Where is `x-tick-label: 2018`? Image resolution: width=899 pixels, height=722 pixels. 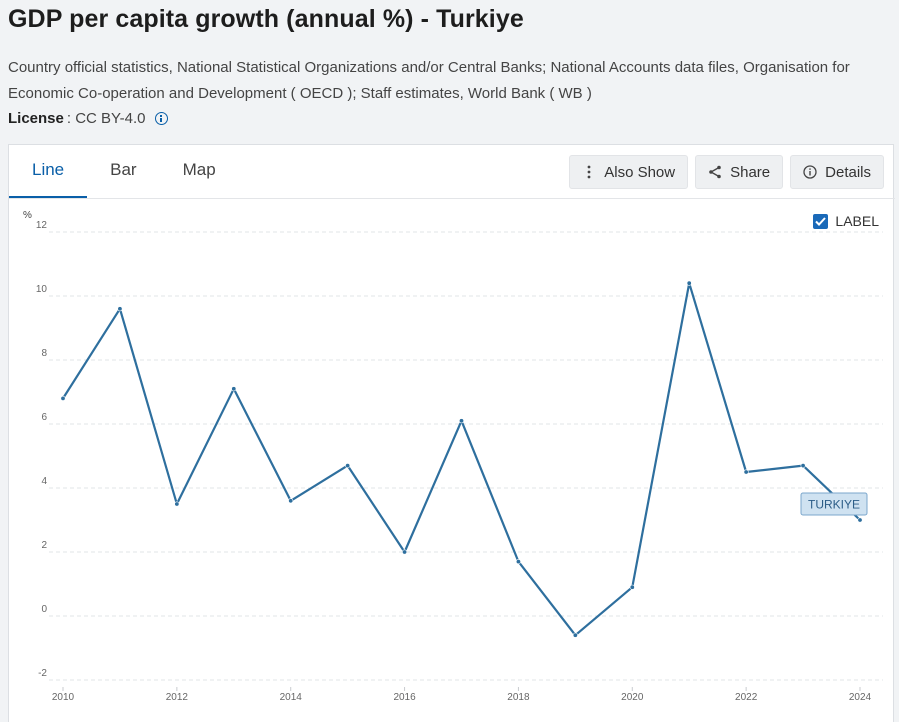 x-tick-label: 2018 is located at coordinates (518, 697).